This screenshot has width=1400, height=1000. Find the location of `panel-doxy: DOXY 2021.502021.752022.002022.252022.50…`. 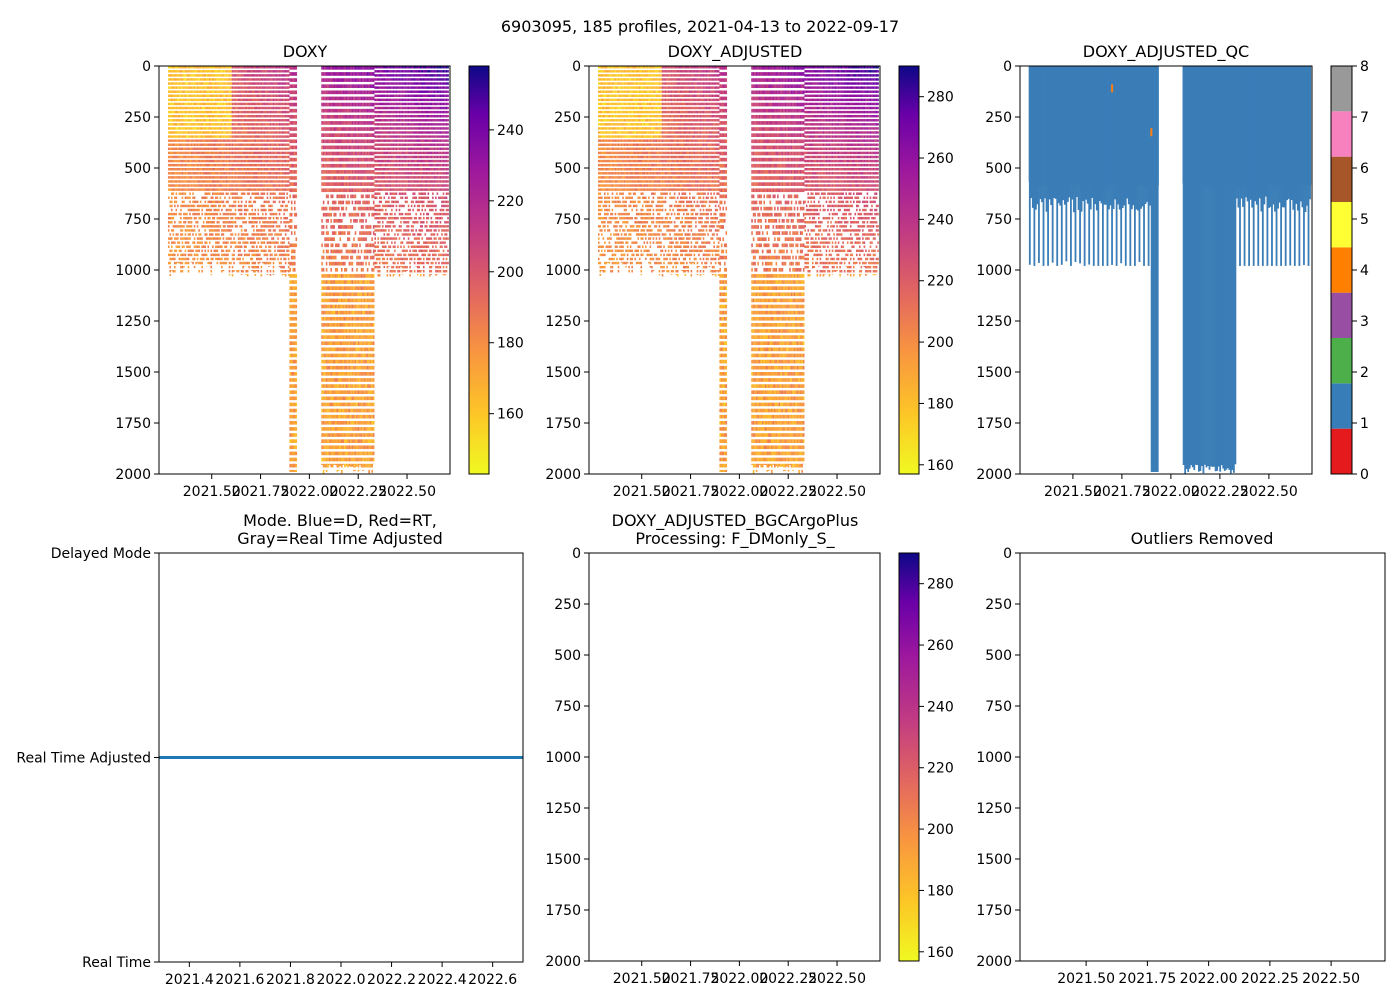

panel-doxy: DOXY 2021.502021.752022.002022.252022.50… is located at coordinates (319, 271).